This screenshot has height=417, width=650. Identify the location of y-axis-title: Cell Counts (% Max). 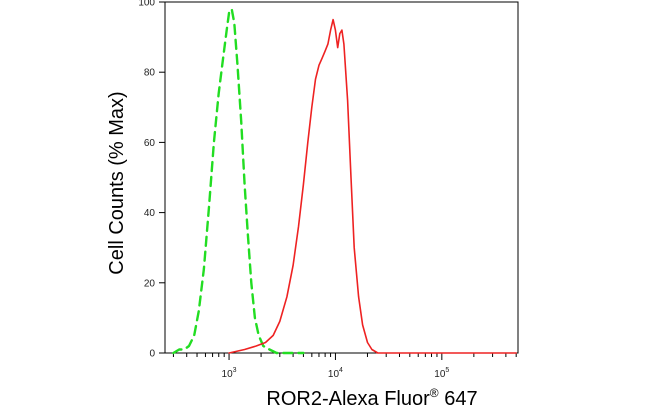
(117, 182).